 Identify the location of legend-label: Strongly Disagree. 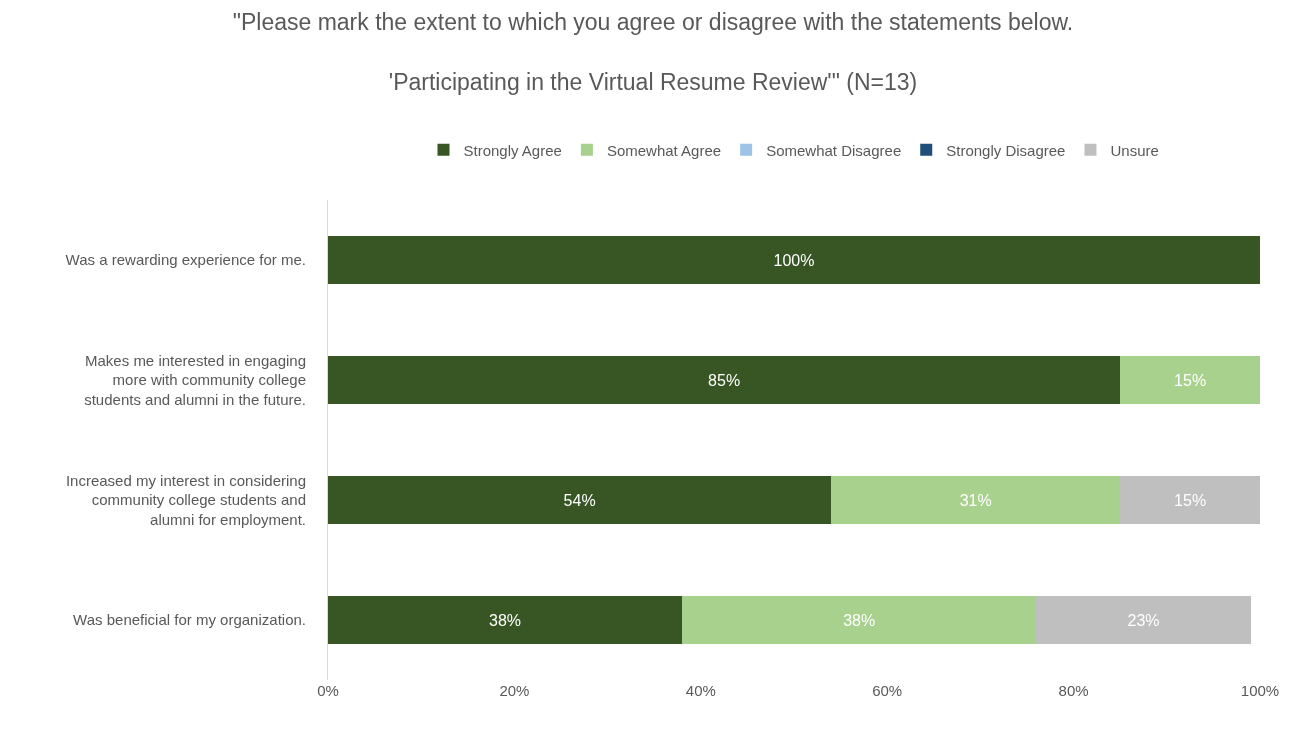
(1006, 150).